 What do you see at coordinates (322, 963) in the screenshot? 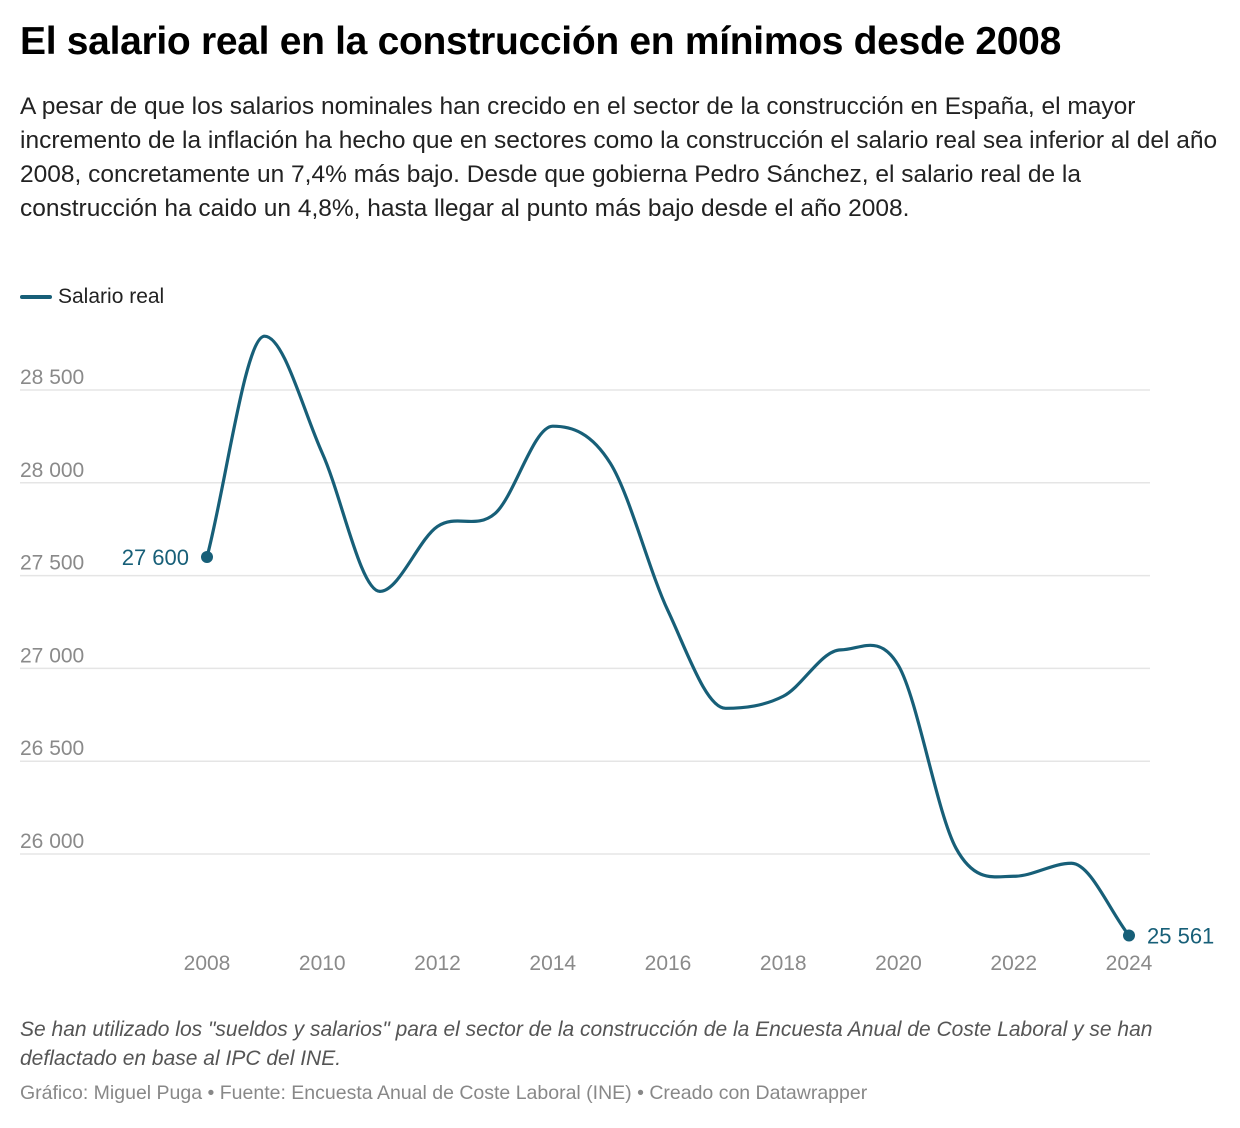
I see `x-tick-label: 2010` at bounding box center [322, 963].